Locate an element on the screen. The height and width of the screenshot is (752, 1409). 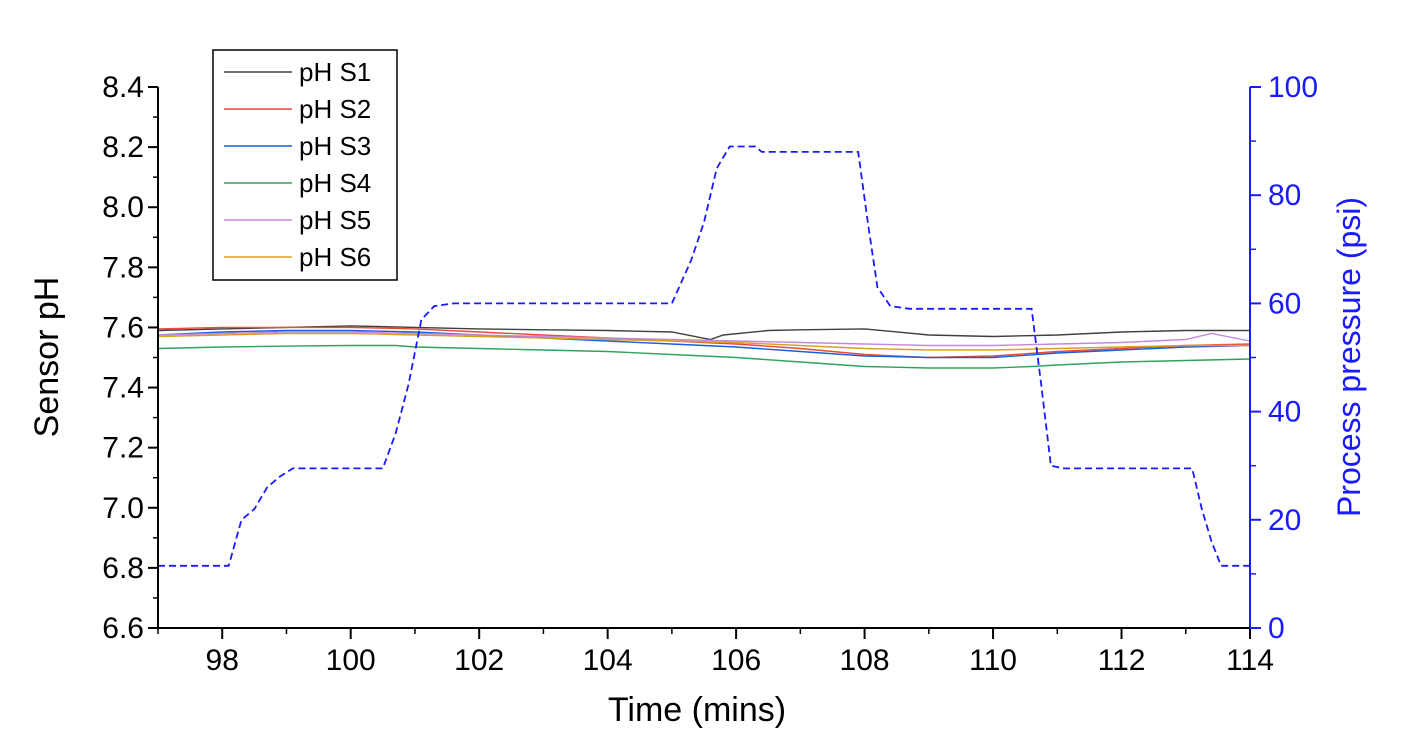
y2-tick-label: 0 is located at coordinates (1276, 628).